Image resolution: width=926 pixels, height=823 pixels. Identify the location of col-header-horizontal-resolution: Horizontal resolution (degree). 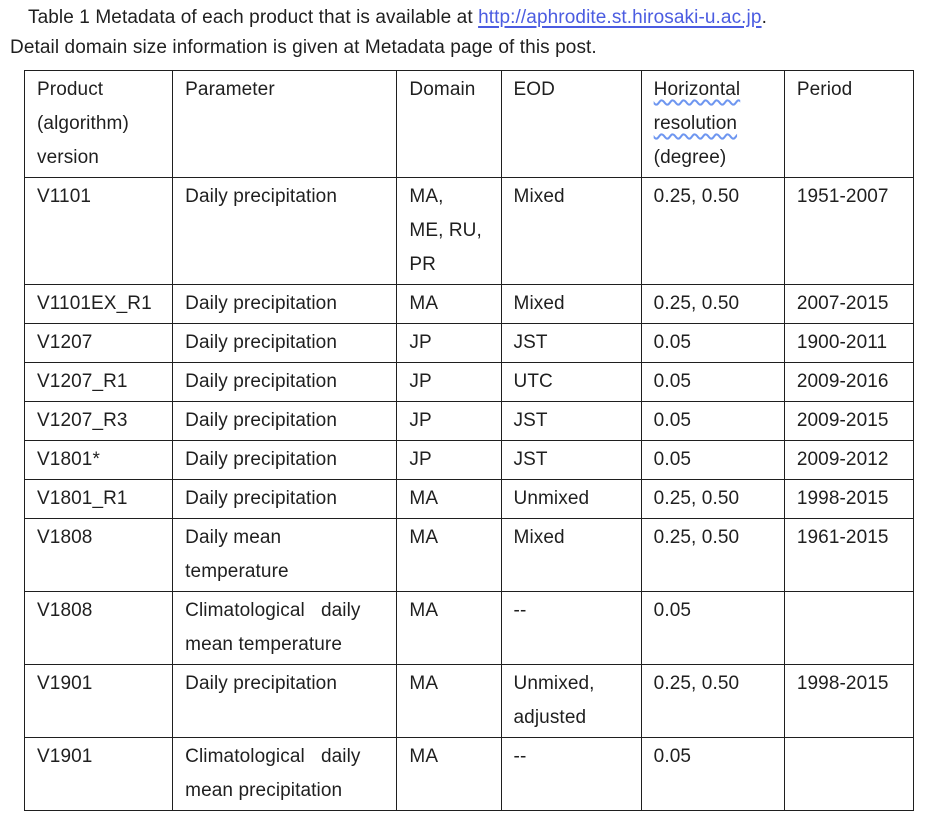
(712, 124).